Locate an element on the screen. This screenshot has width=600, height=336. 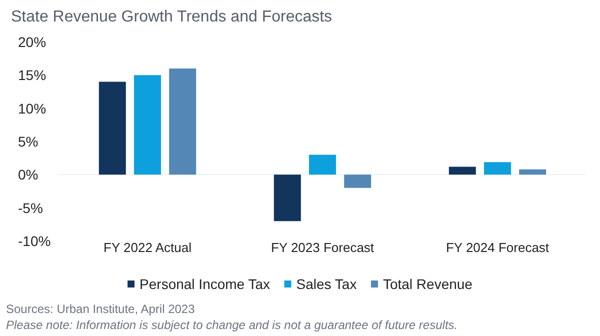
source-note: Sources: Urban Institute, April 2023 is located at coordinates (101, 309).